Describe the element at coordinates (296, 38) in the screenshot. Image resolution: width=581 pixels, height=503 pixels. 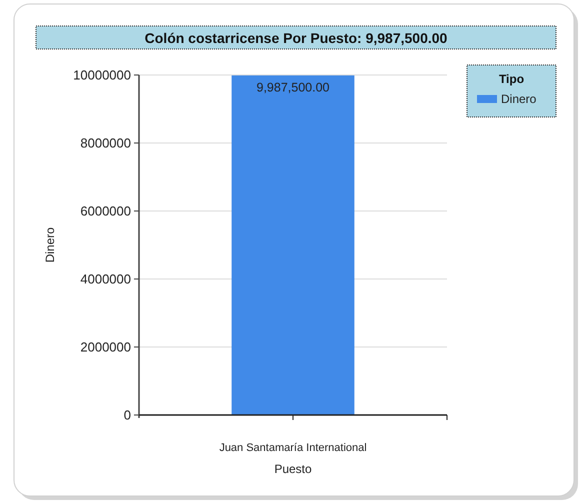
I see `chart-title: Colón costarricense Por Puesto: 9,987,500.00` at that location.